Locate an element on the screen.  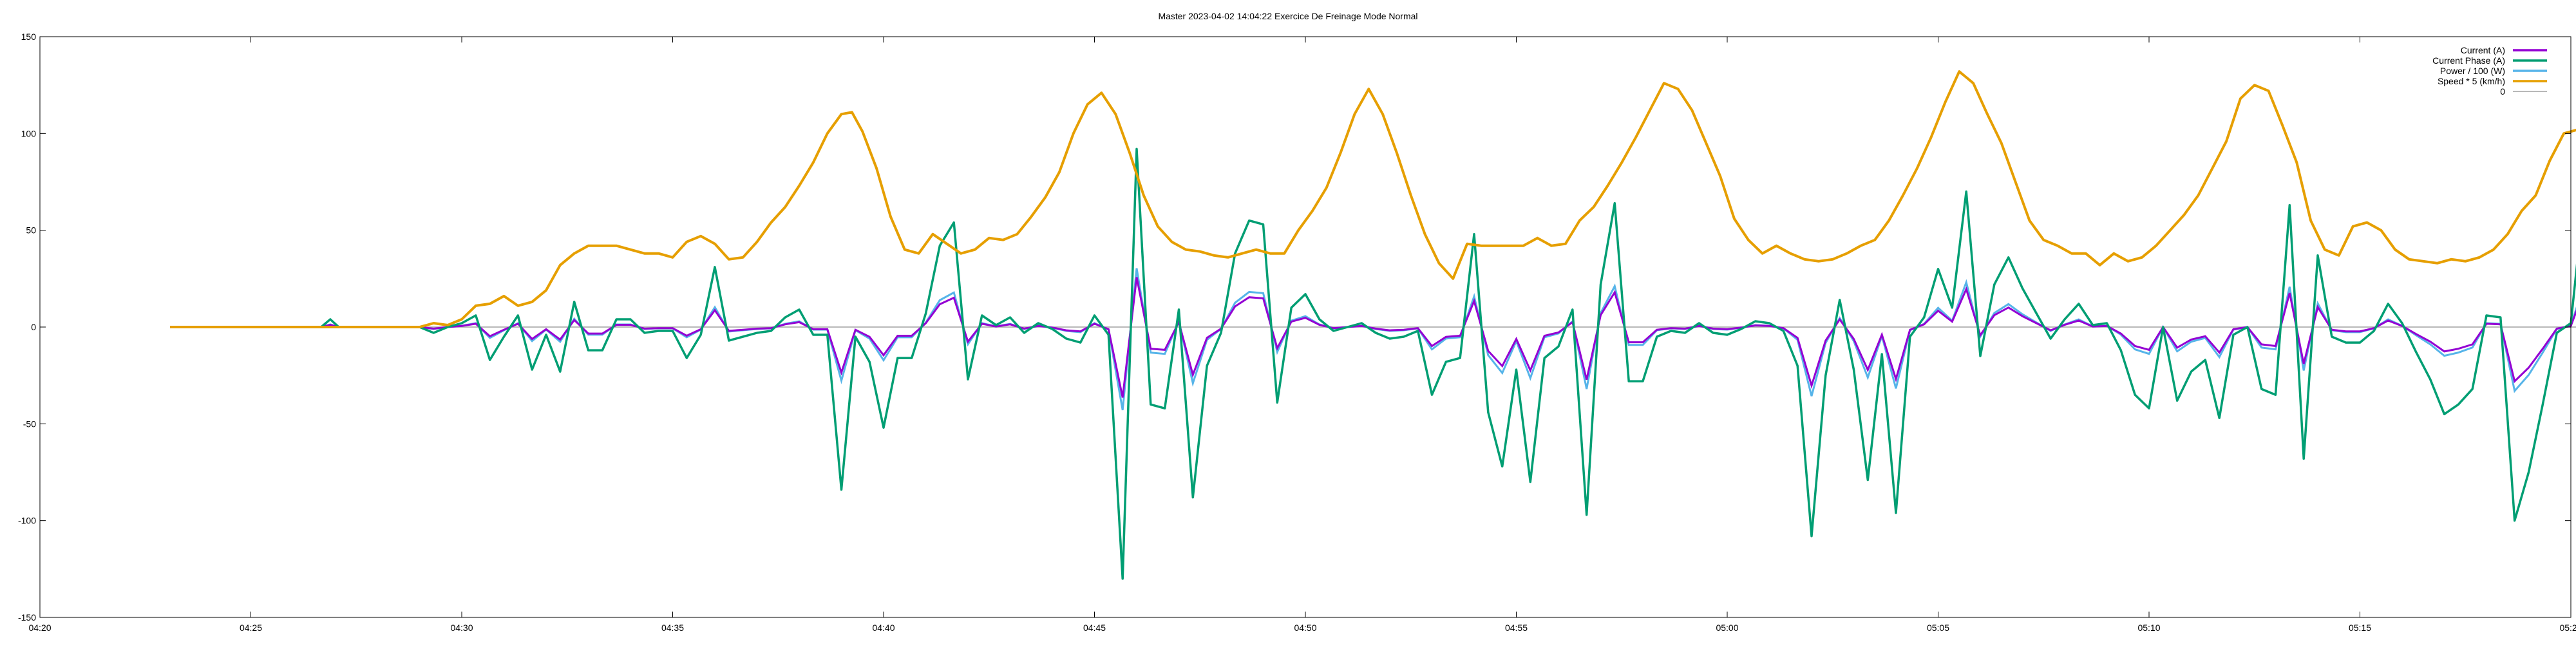
y-tick-label: 50 is located at coordinates (31, 230).